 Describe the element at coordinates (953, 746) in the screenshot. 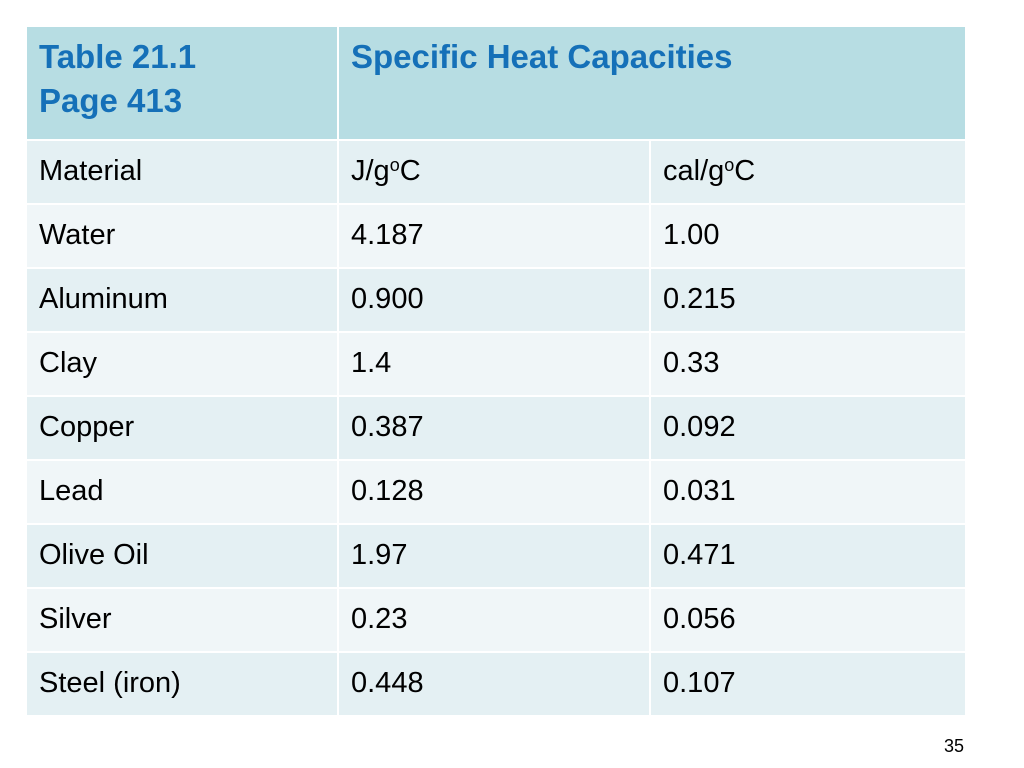

I see `slide-number: 35` at that location.